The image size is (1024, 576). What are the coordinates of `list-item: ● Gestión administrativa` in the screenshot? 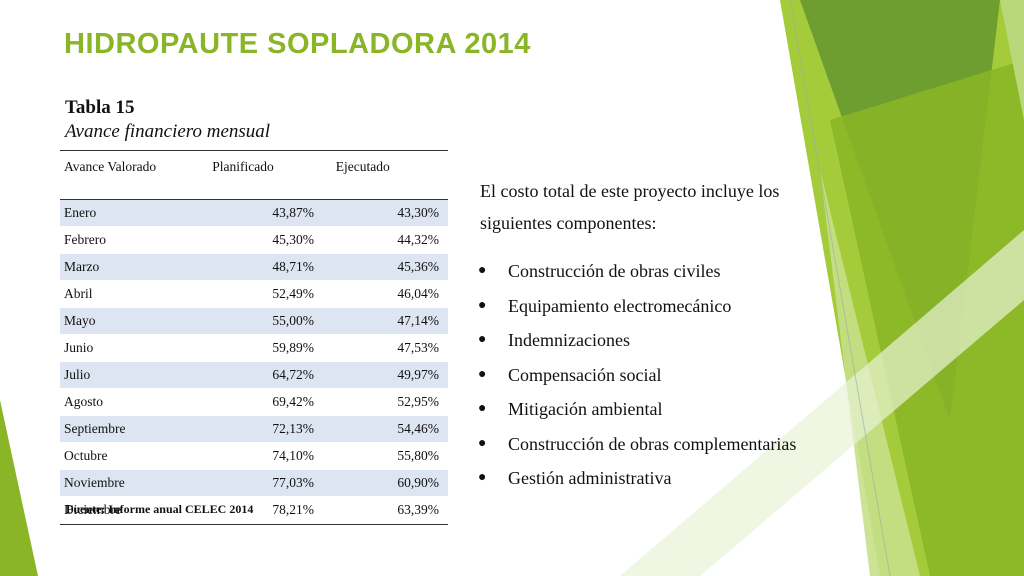 It's located at (643, 478).